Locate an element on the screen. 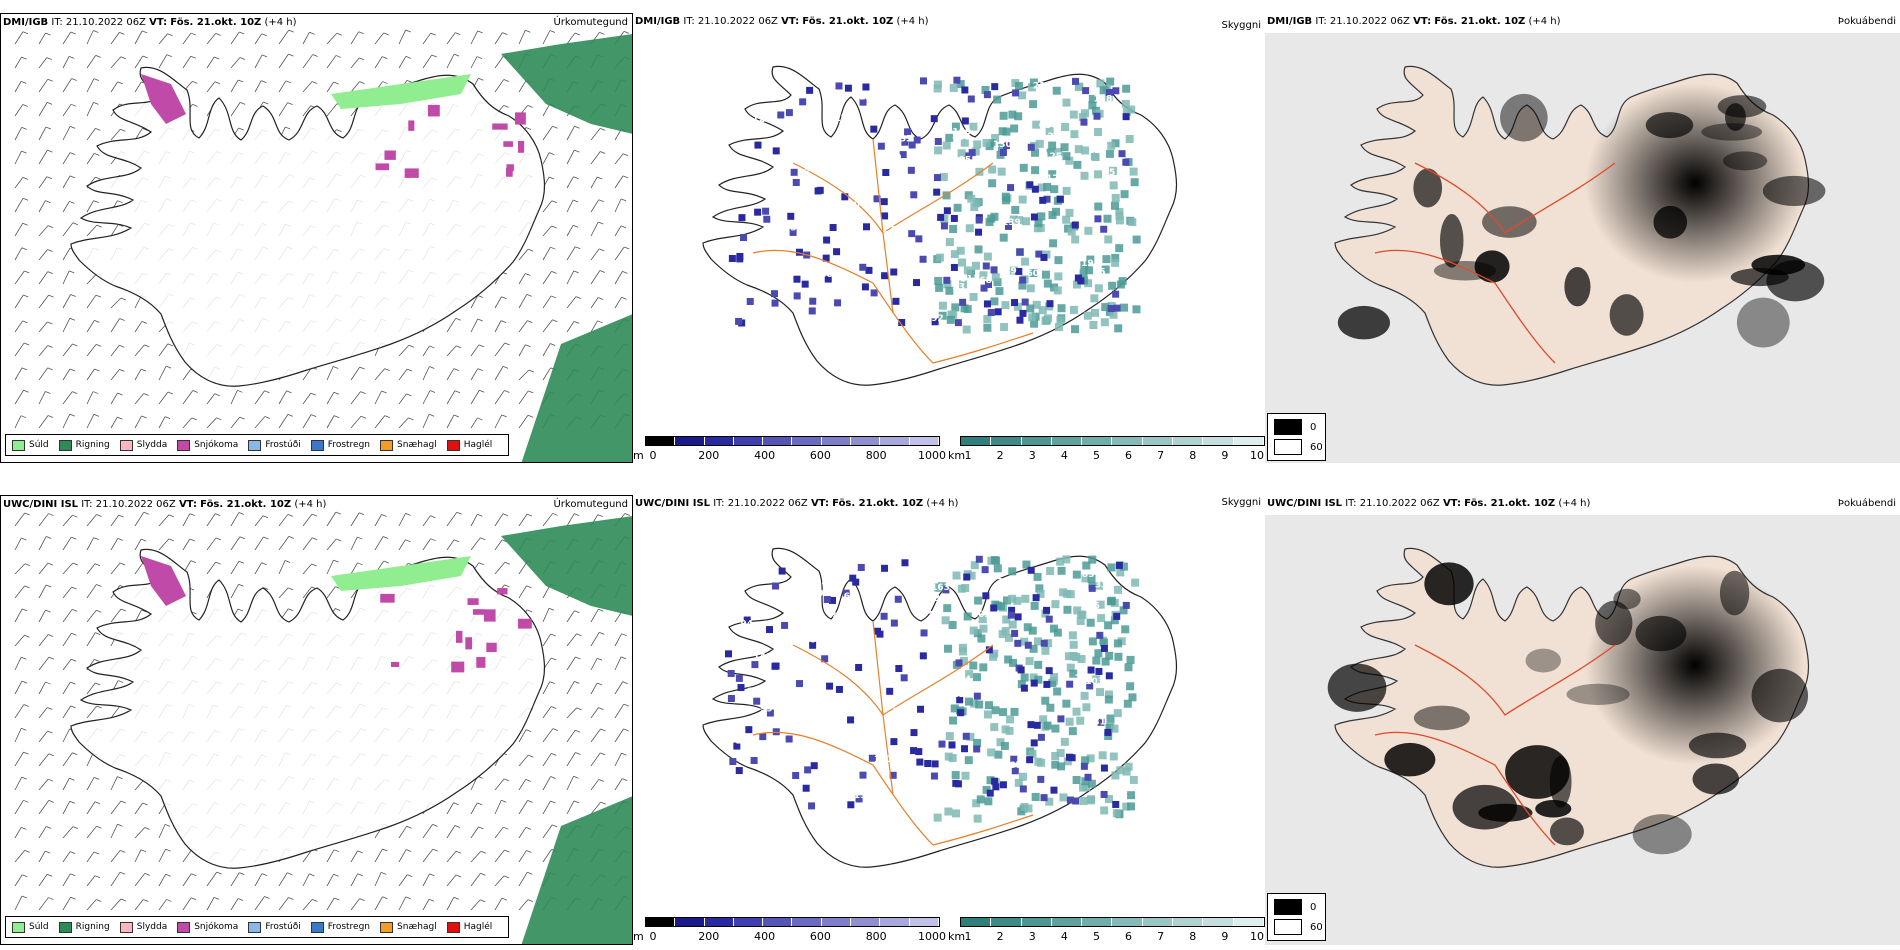  colorbar-tick-label: 400 is located at coordinates (765, 936).